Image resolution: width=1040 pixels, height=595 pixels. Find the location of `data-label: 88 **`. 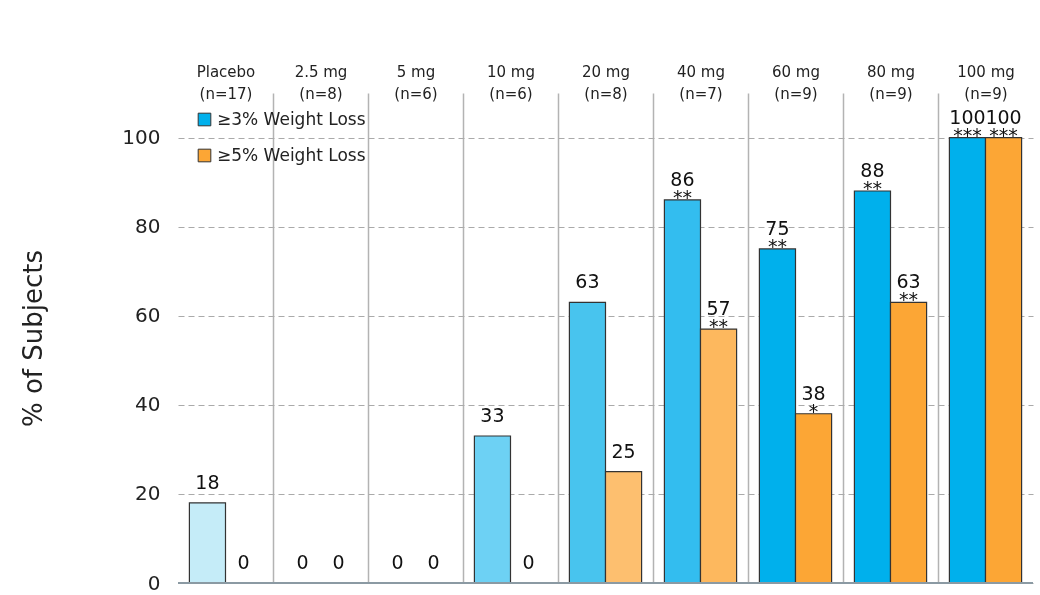

data-label: 88 ** is located at coordinates (872, 179).